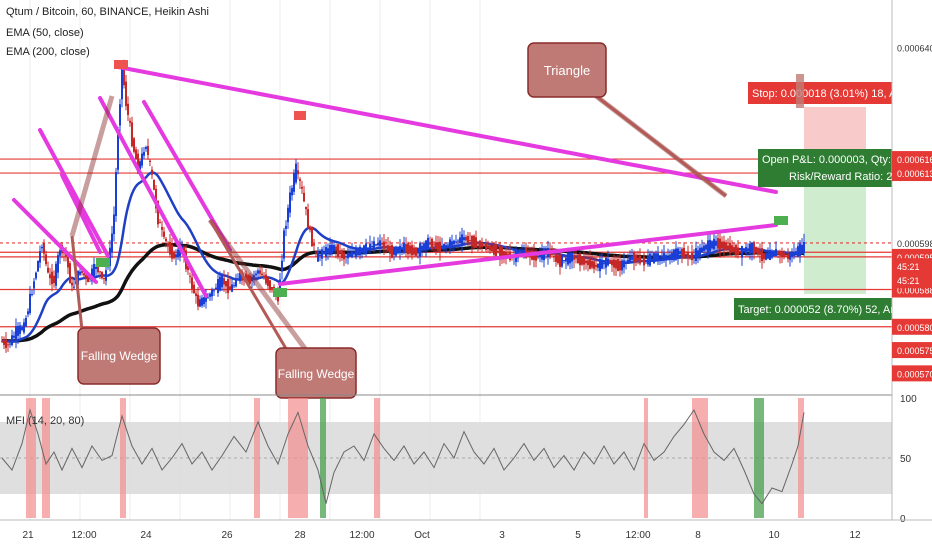 The width and height of the screenshot is (932, 550). I want to click on stop-label: Stop: 0.000018 (3.01%) 18, Amou, so click(833, 91).